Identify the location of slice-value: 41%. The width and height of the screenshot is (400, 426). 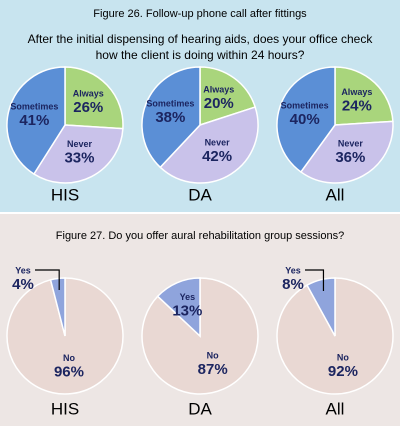
(34, 120).